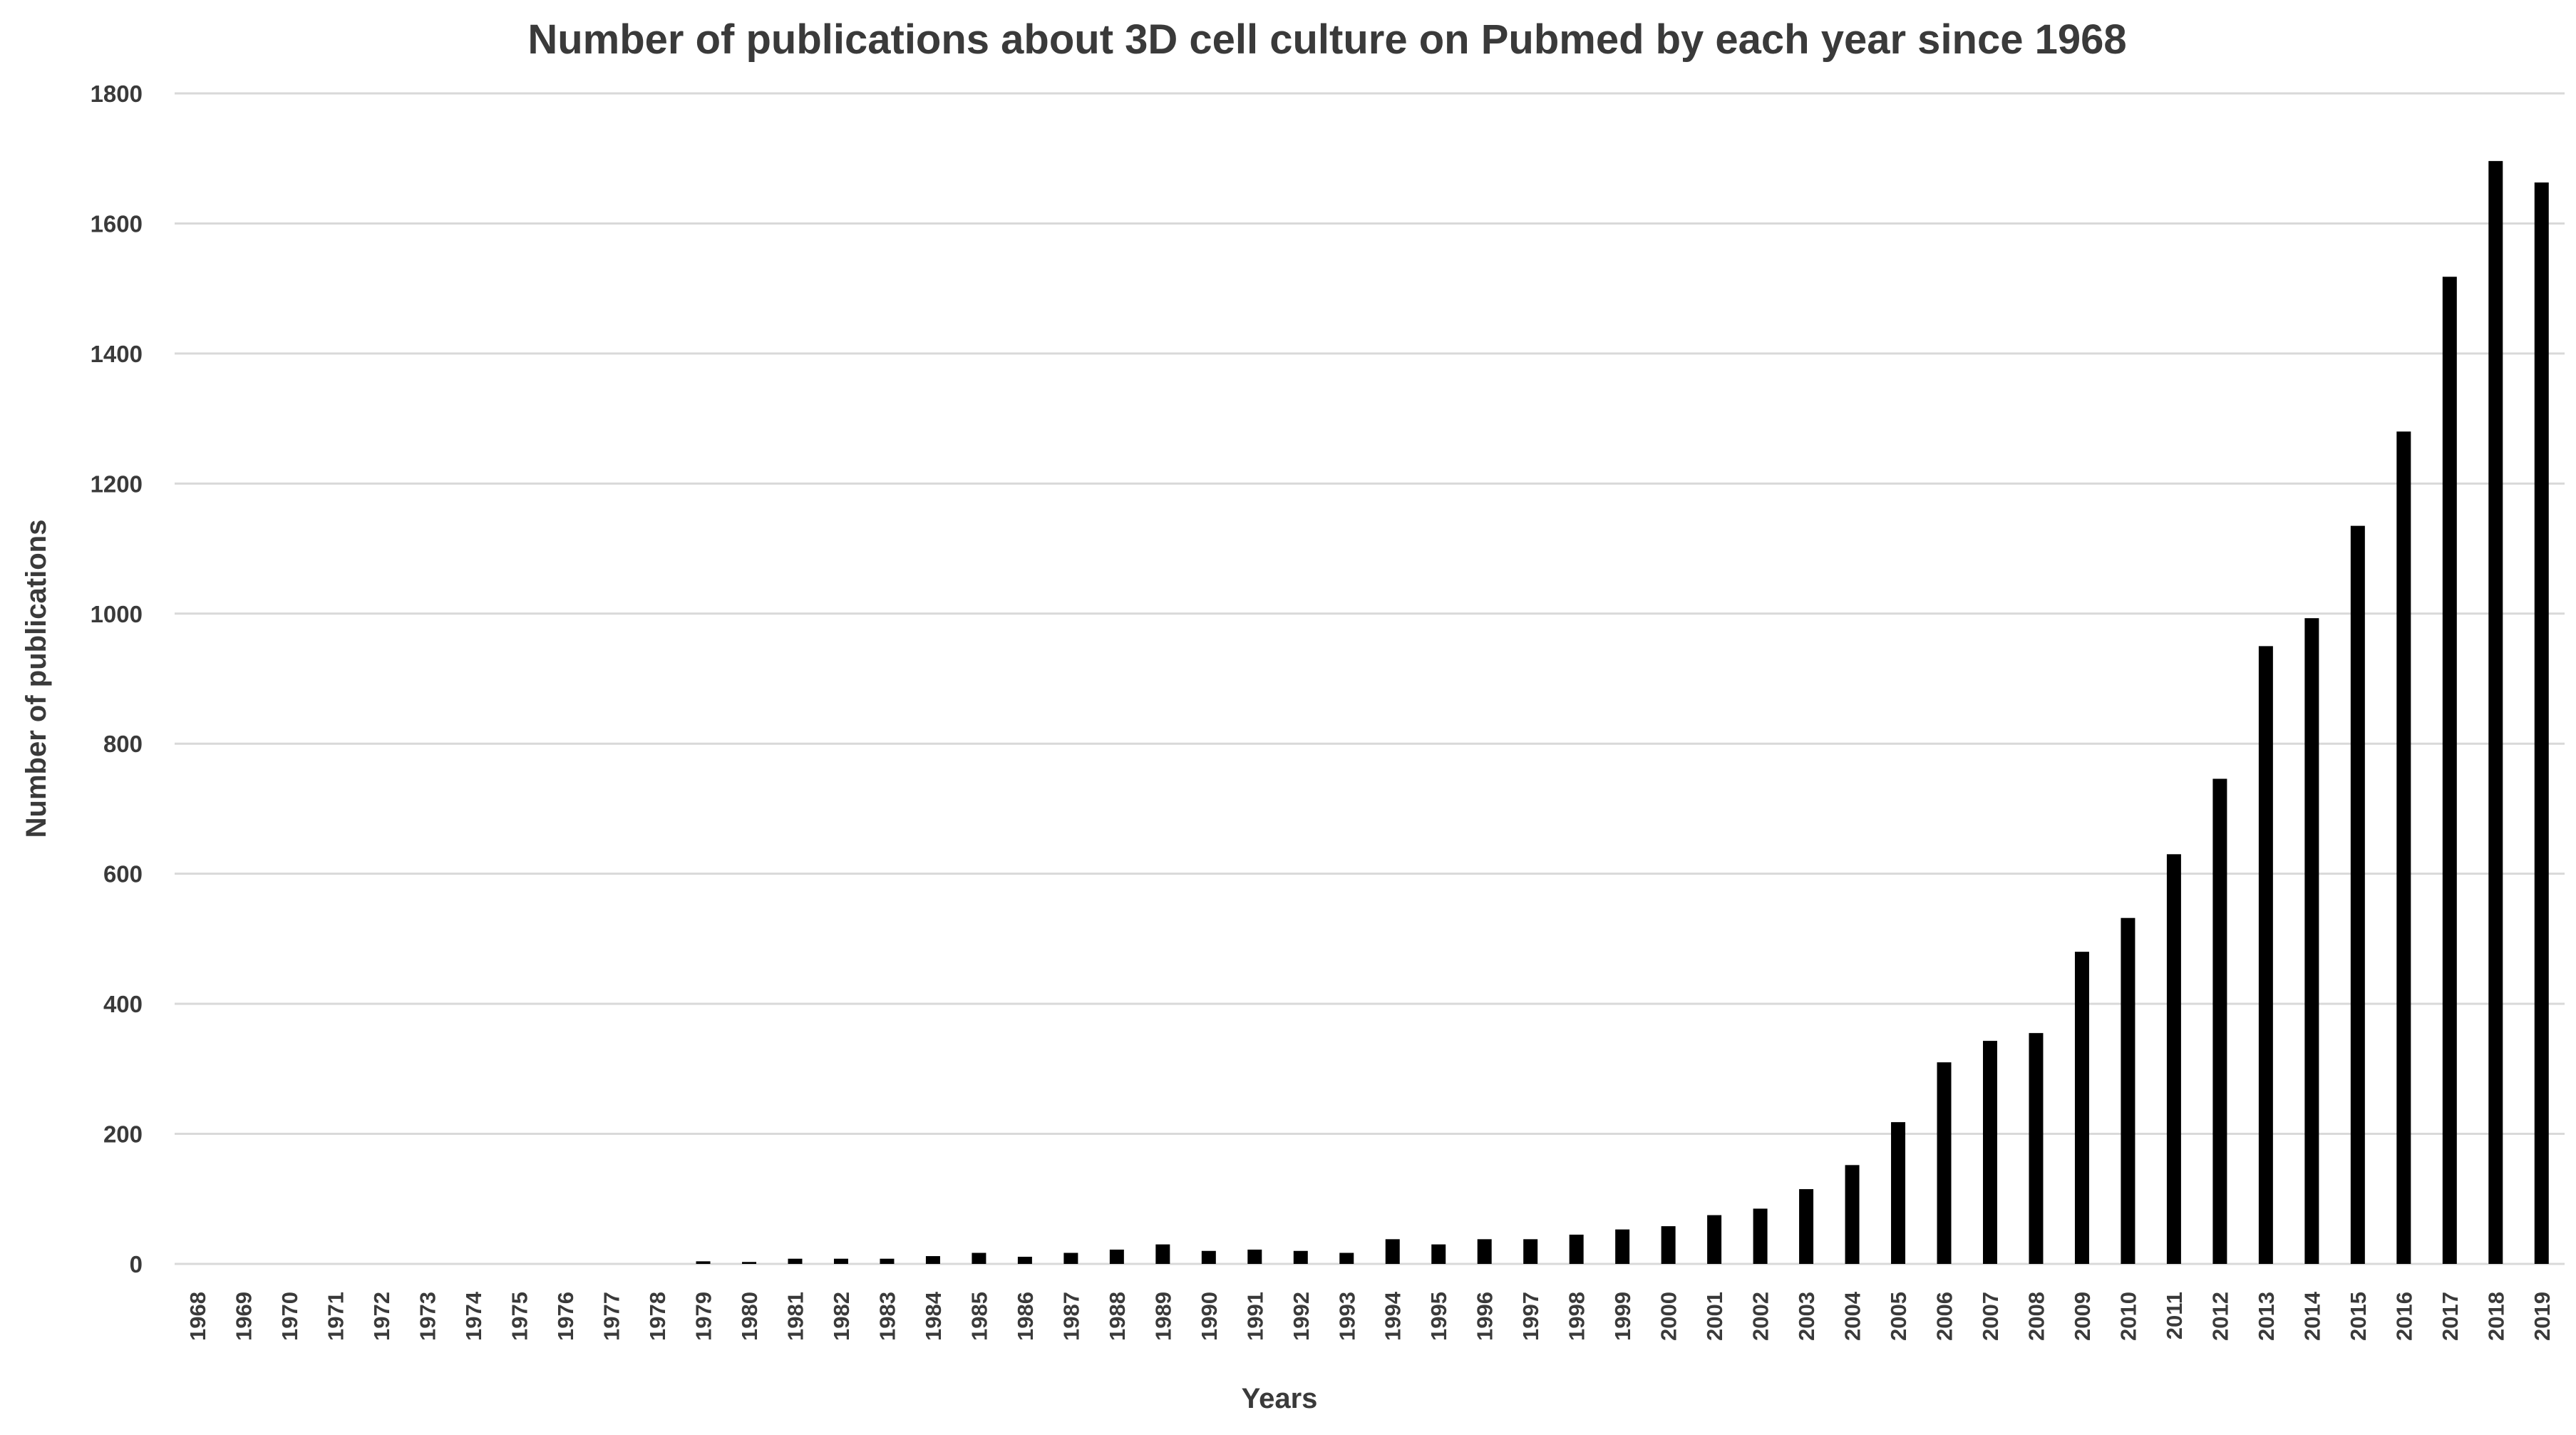  I want to click on x-tick-label: 2001, so click(1714, 1316).